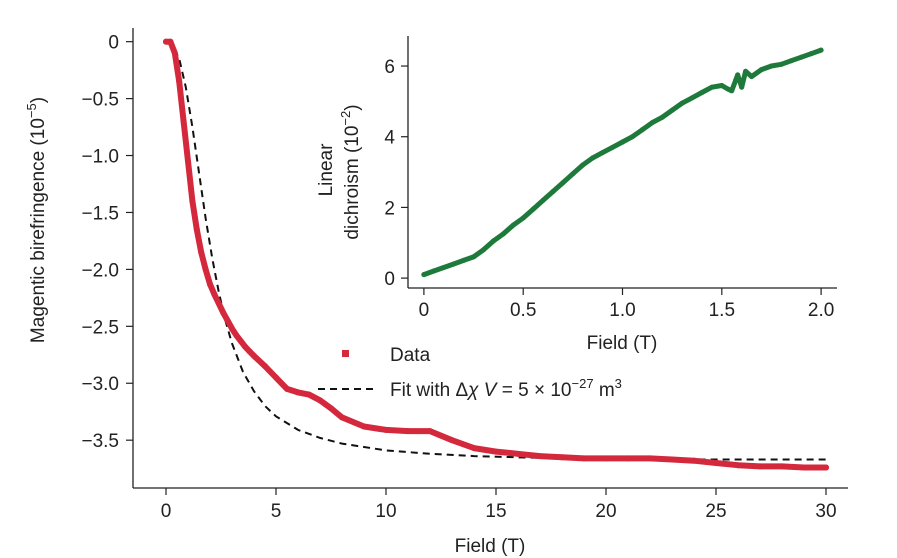 The image size is (897, 558). I want to click on inset-y-axis-title-line2: dichroism (10−2), so click(350, 171).